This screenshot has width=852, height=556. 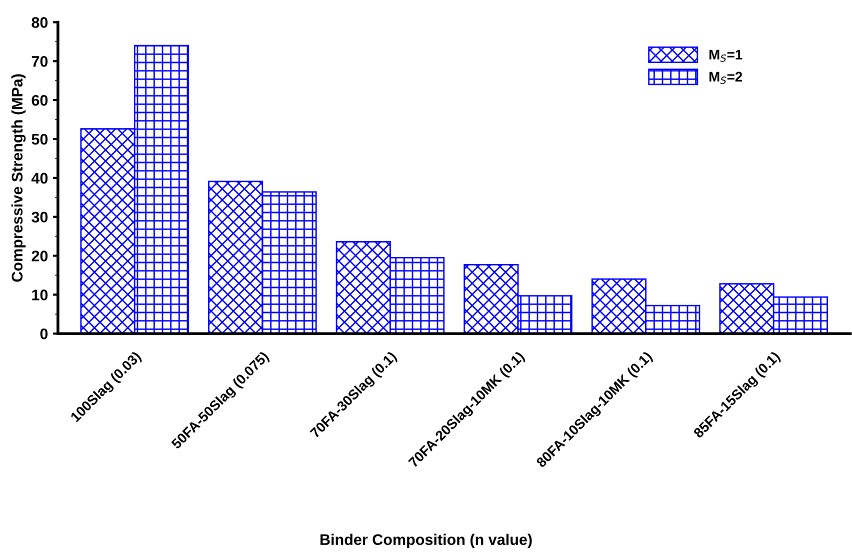 I want to click on y-tick-label: 50, so click(x=40, y=139).